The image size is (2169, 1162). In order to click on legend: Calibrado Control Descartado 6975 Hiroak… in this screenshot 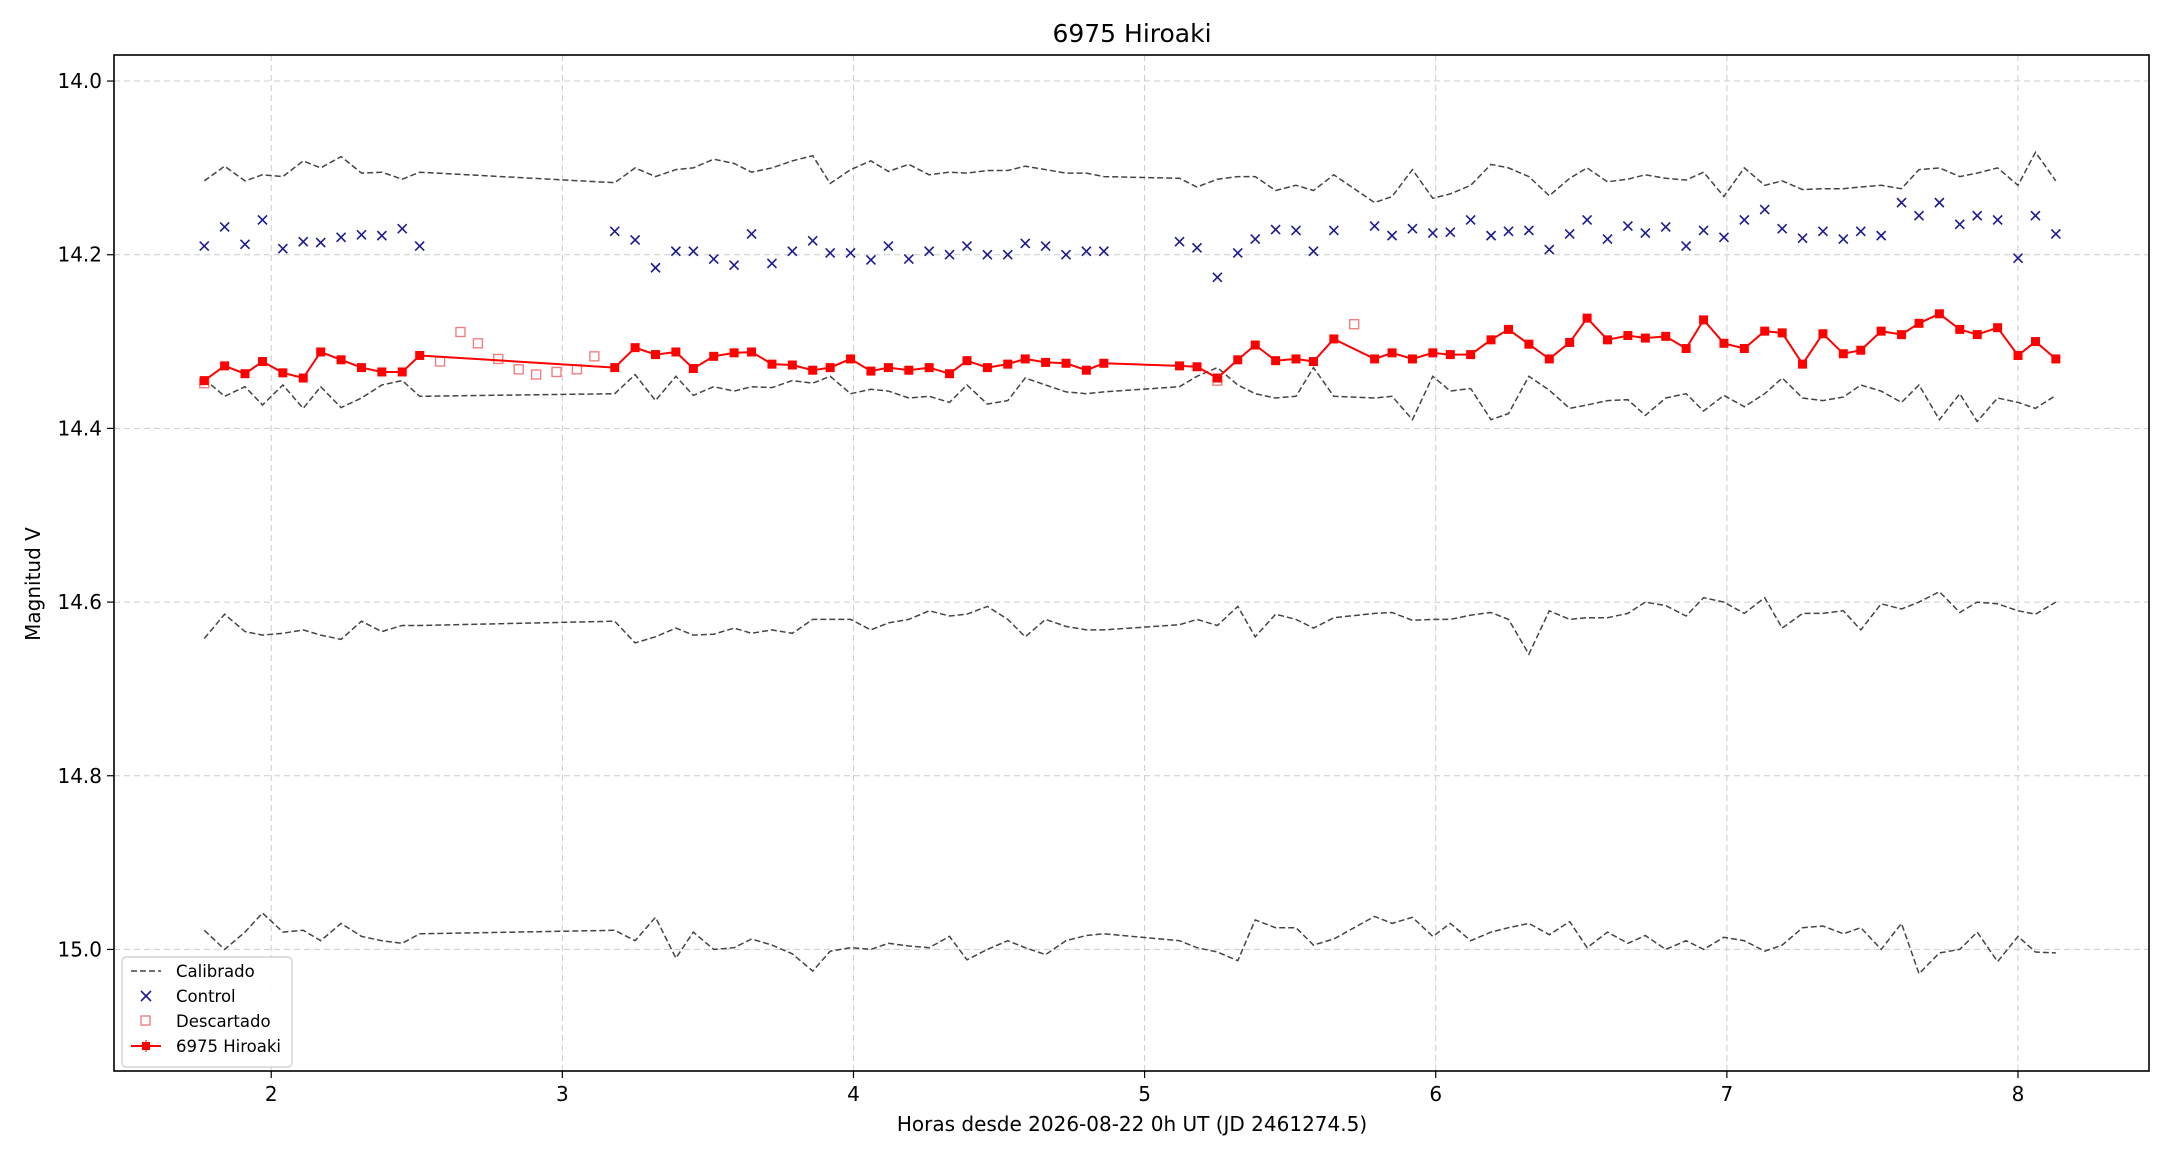, I will do `click(207, 1012)`.